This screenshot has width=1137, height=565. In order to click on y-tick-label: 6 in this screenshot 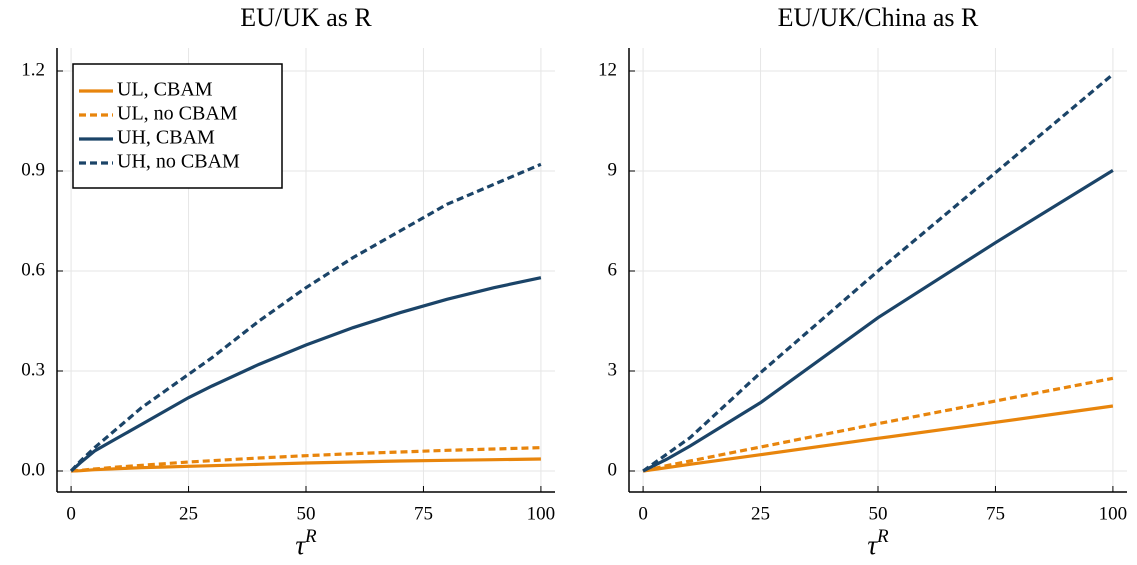, I will do `click(613, 269)`.